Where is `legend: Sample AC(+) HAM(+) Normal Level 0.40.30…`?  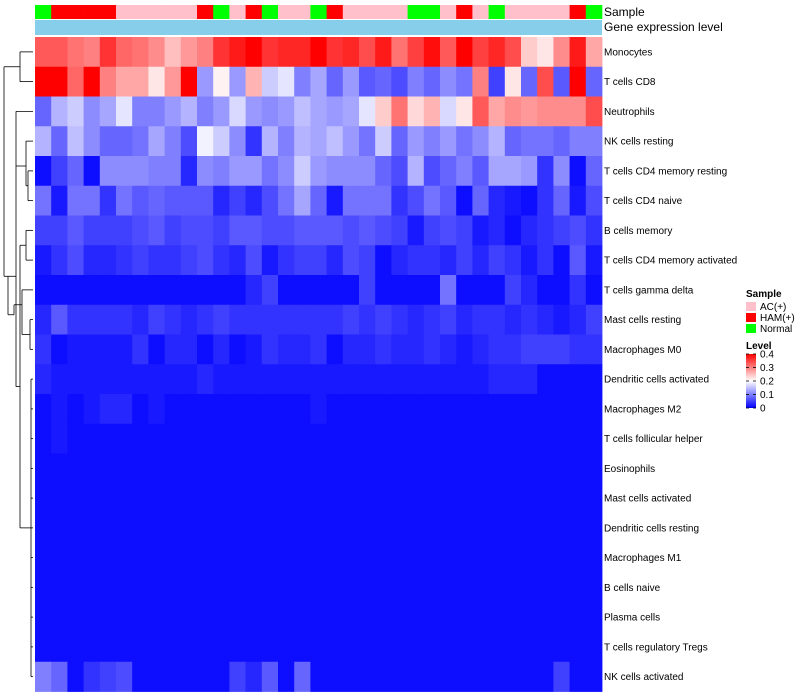
legend: Sample AC(+) HAM(+) Normal Level 0.40.30… is located at coordinates (770, 352).